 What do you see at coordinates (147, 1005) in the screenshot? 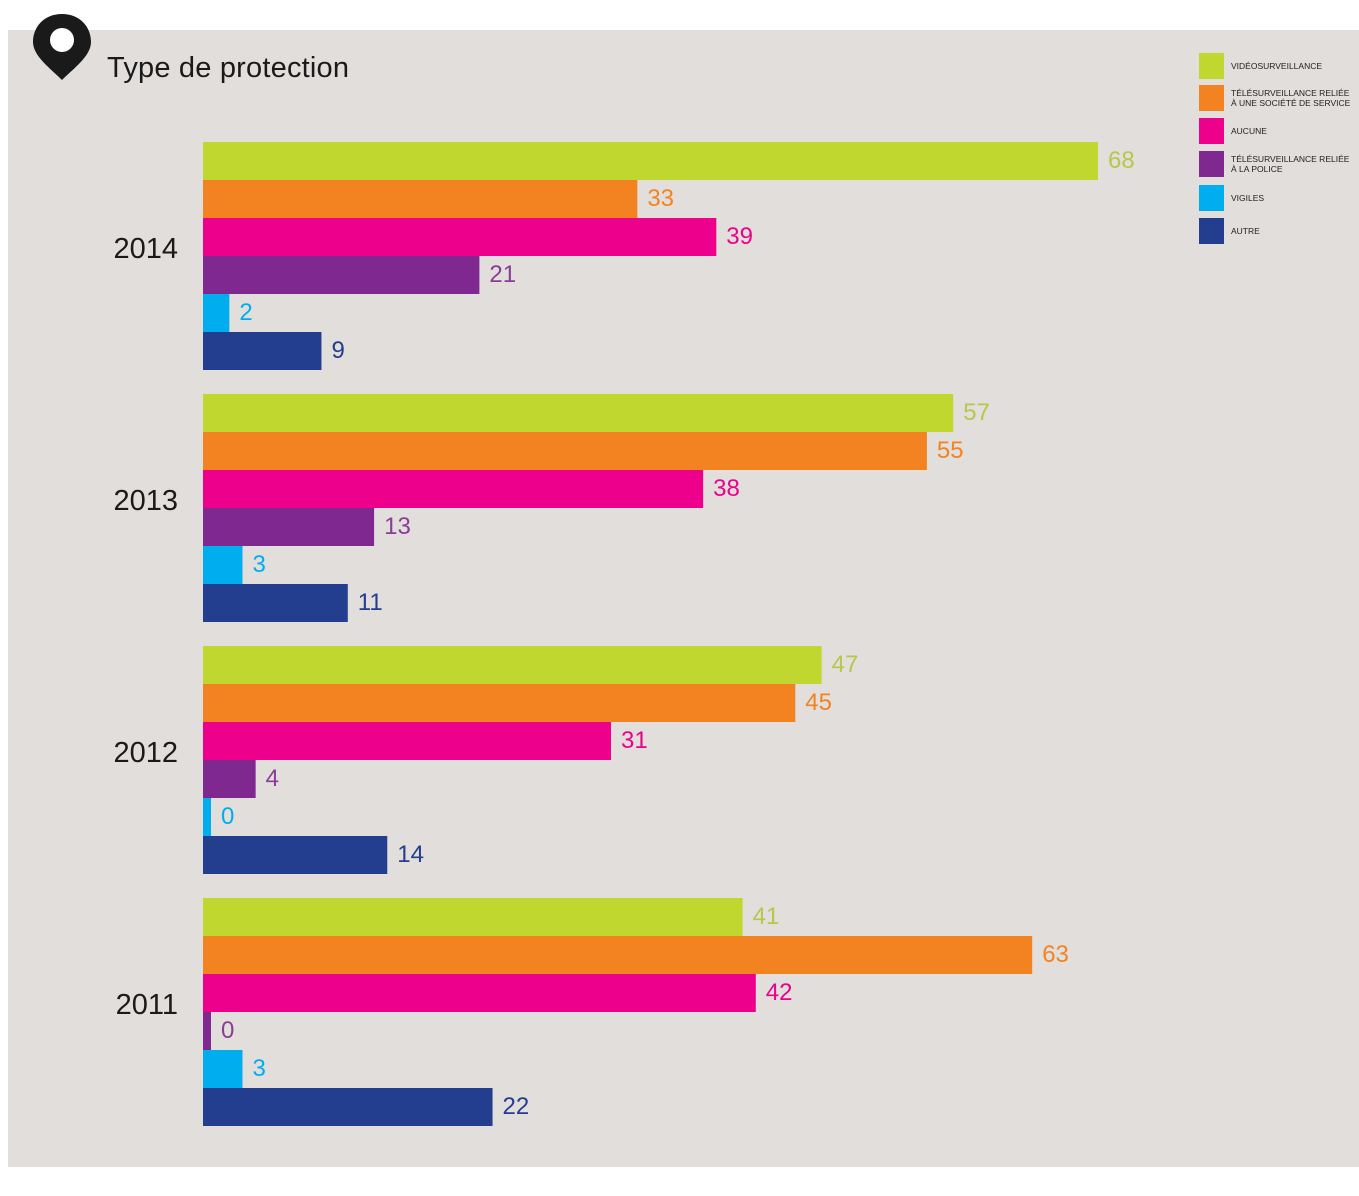
I see `year-label: 2011` at bounding box center [147, 1005].